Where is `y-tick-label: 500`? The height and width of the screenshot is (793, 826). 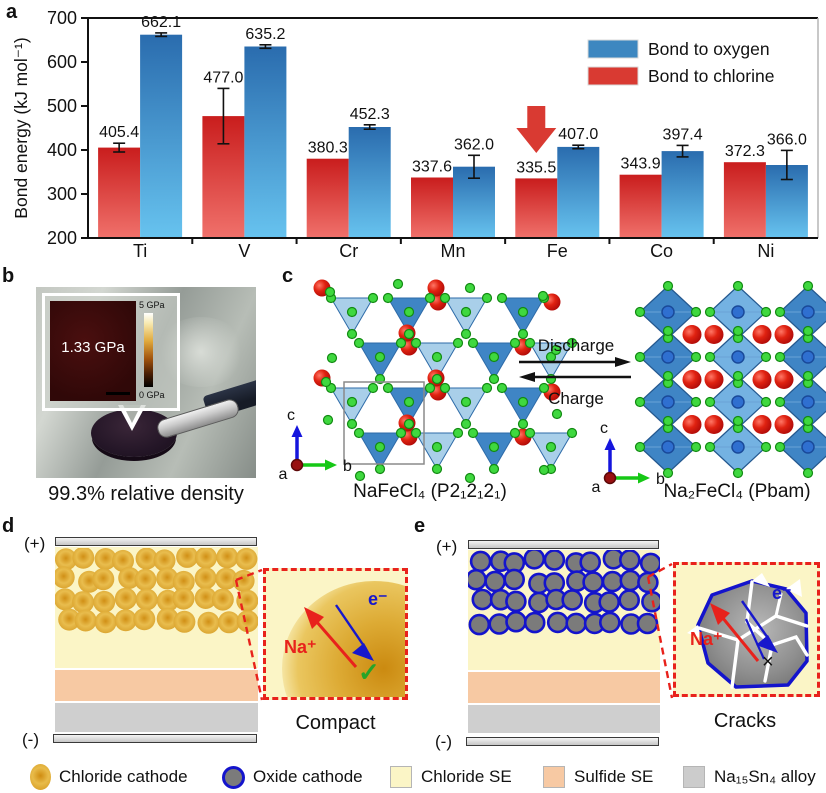
y-tick-label: 500 is located at coordinates (62, 106).